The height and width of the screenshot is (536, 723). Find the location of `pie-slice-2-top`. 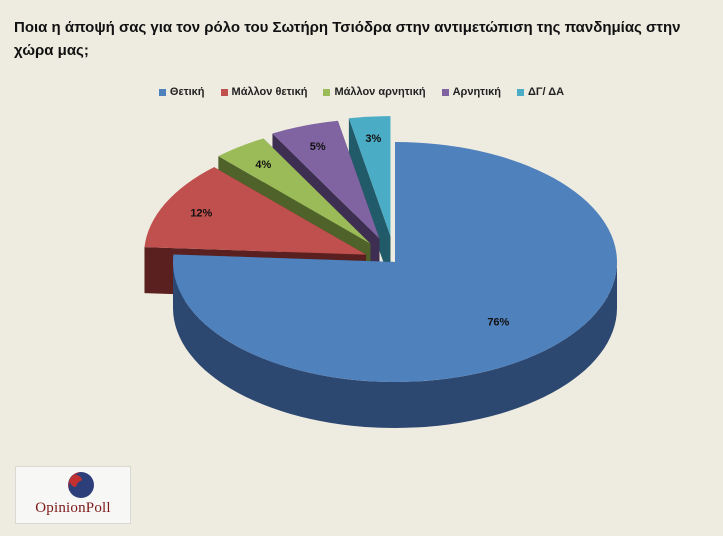

pie-slice-2-top is located at coordinates (294, 191).